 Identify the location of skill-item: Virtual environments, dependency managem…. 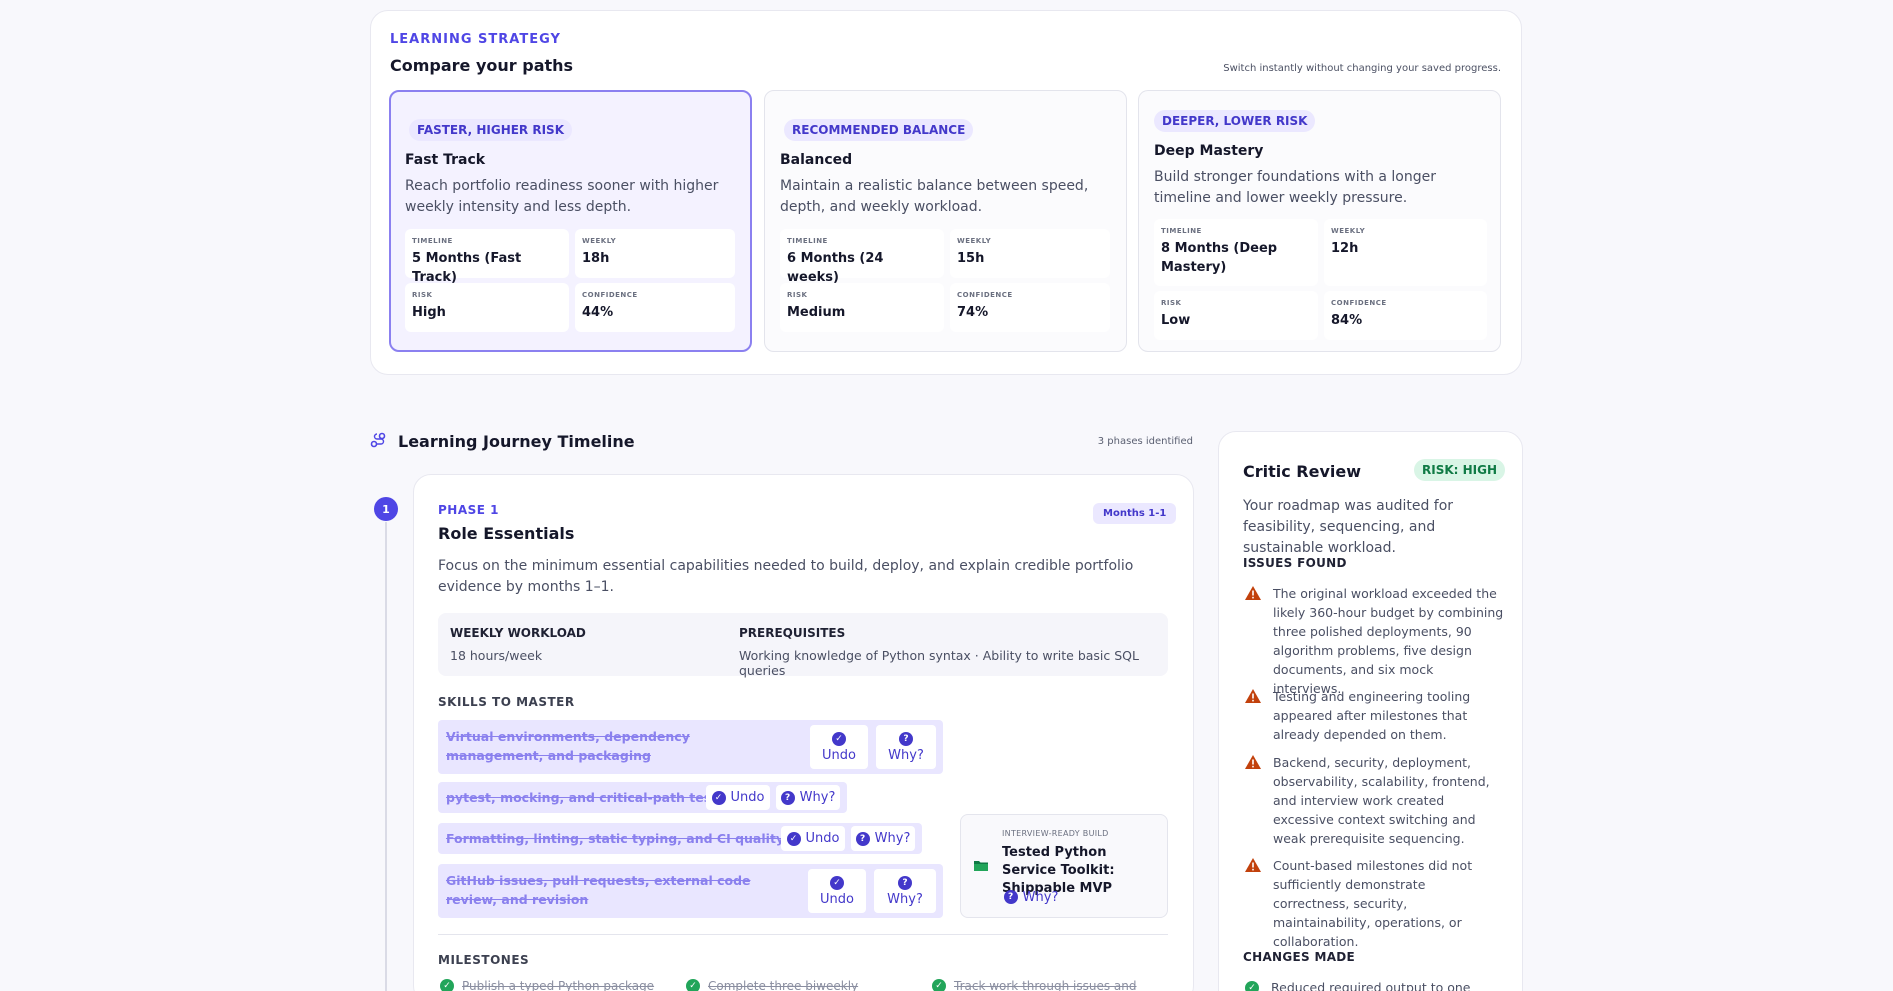
(690, 747).